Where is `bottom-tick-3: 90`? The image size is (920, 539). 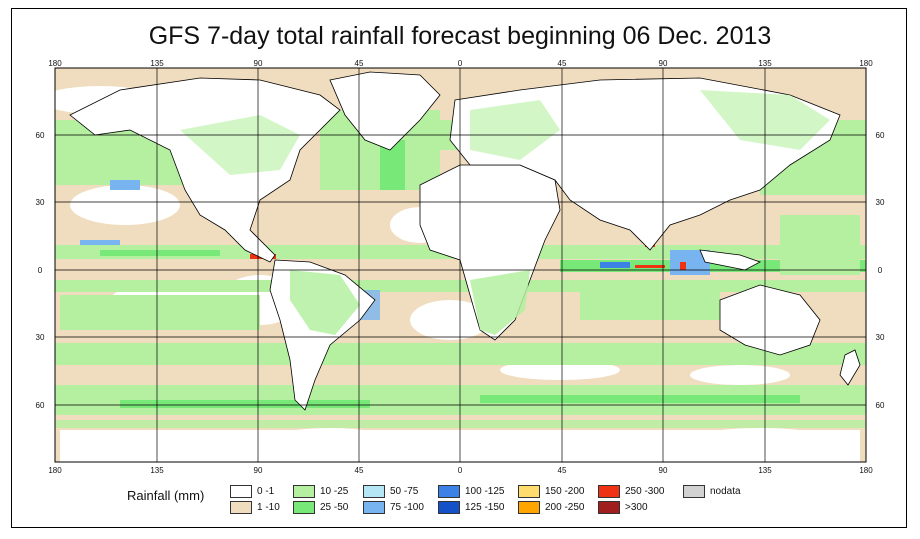 bottom-tick-3: 90 is located at coordinates (258, 470).